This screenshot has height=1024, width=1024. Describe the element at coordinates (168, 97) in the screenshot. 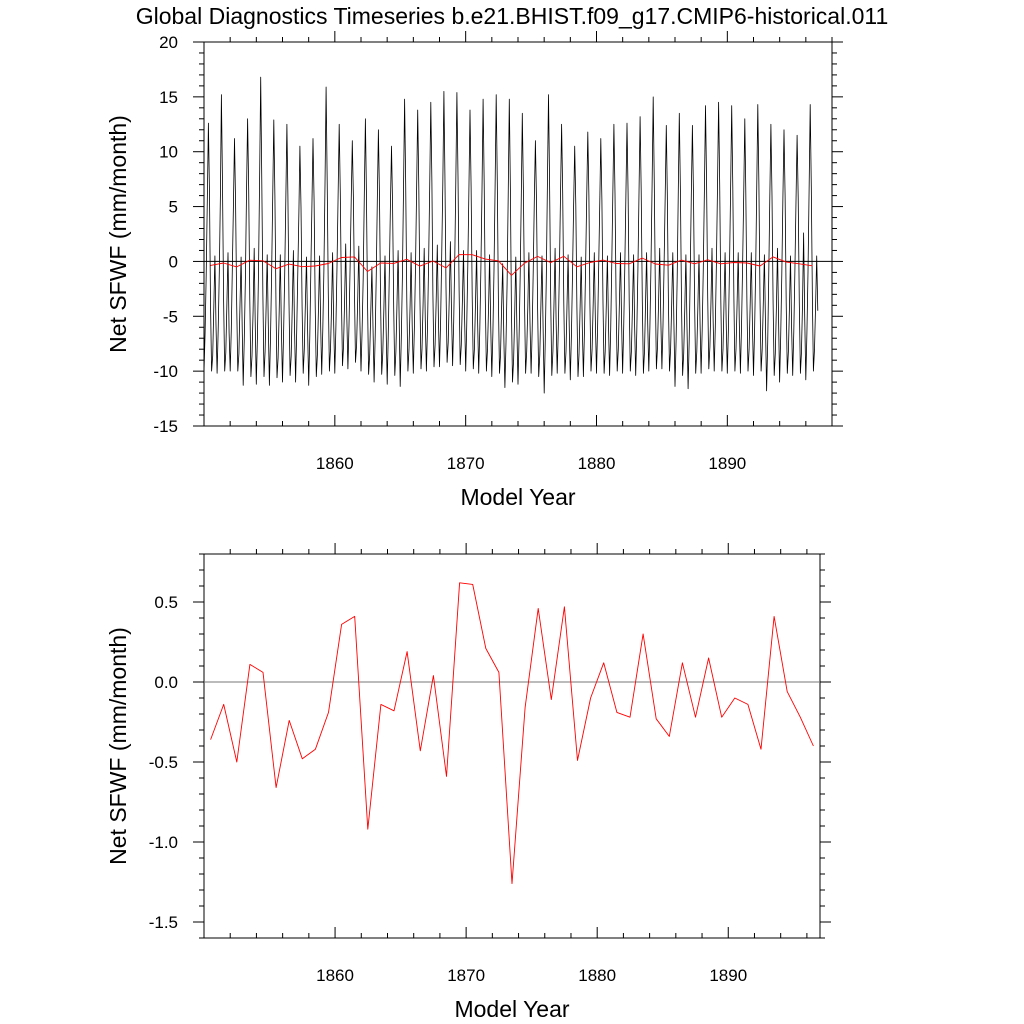

I see `top-y-tick-label: 15` at that location.